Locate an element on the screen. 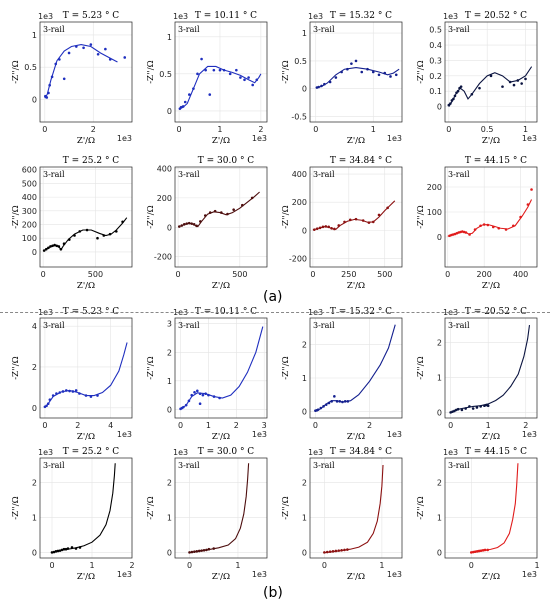 The image size is (550, 608). x-tick-label: 200 is located at coordinates (484, 274).